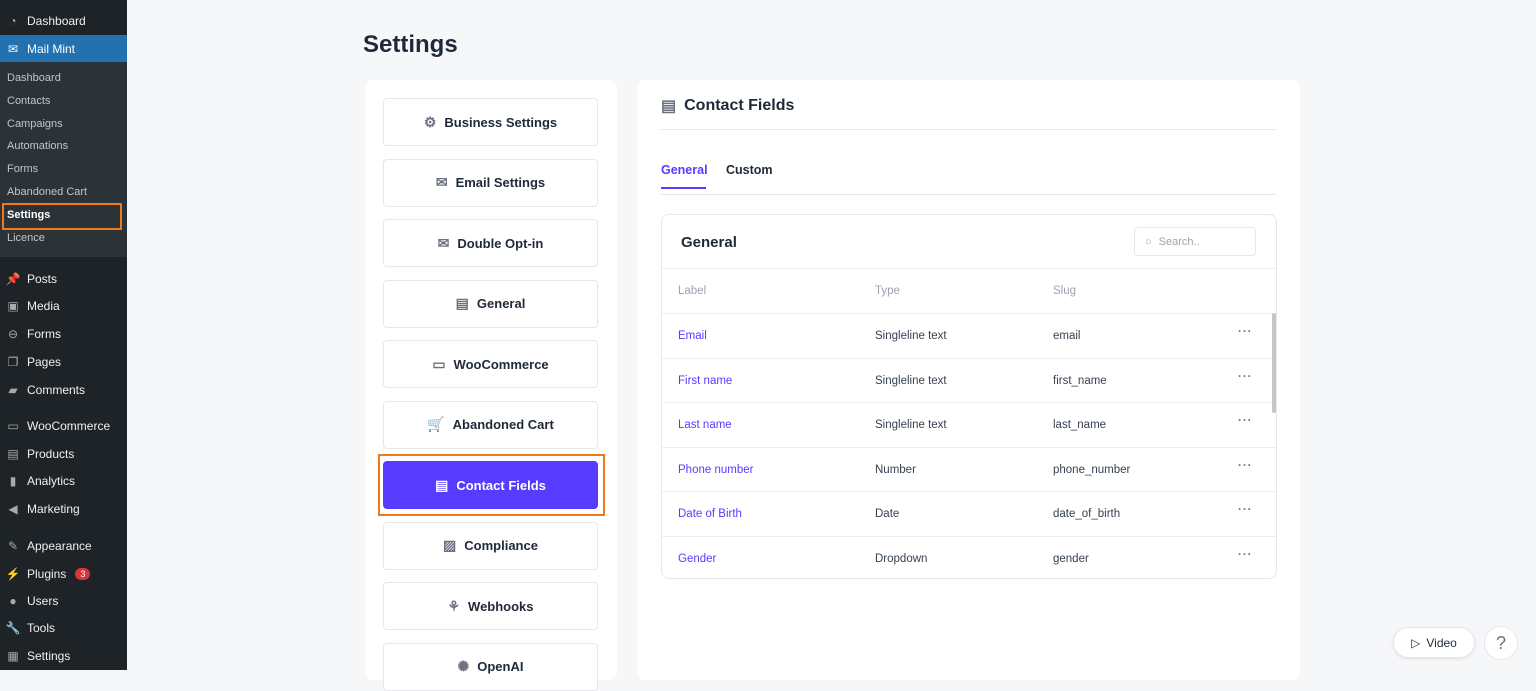 This screenshot has width=1536, height=691. Describe the element at coordinates (38, 146) in the screenshot. I see `submenu-automations: Automations` at that location.